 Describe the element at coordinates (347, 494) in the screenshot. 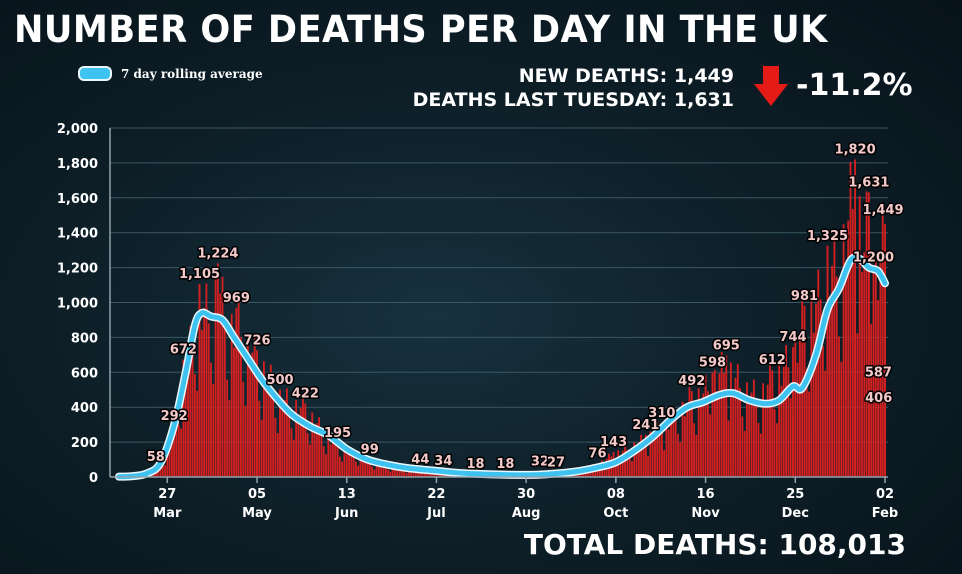

I see `x-tick-day: 13` at that location.